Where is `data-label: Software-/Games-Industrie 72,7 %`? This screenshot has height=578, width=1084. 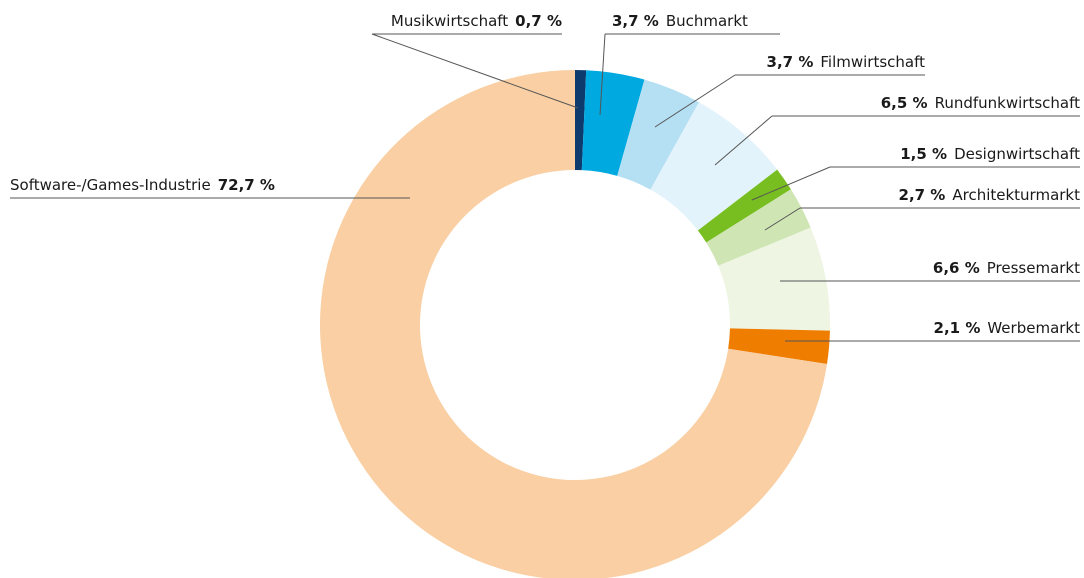
data-label: Software-/Games-Industrie 72,7 % is located at coordinates (142, 185).